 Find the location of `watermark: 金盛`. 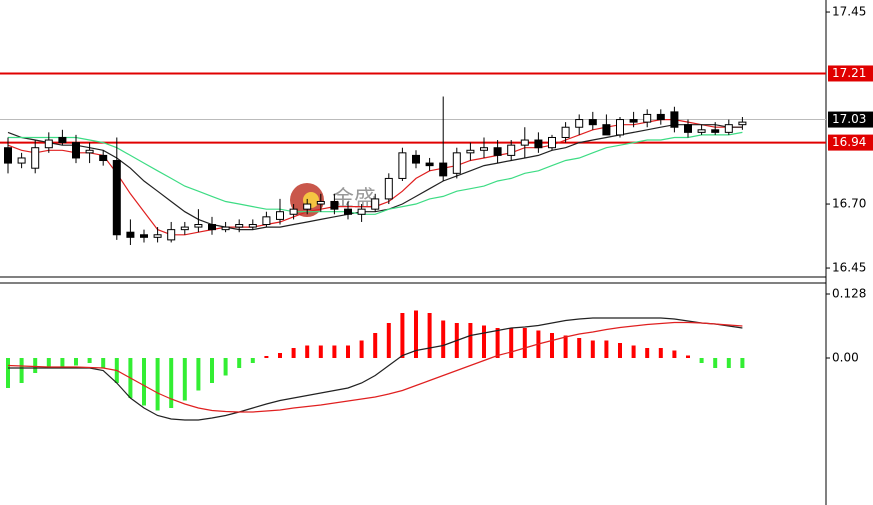

watermark: 金盛 is located at coordinates (354, 199).